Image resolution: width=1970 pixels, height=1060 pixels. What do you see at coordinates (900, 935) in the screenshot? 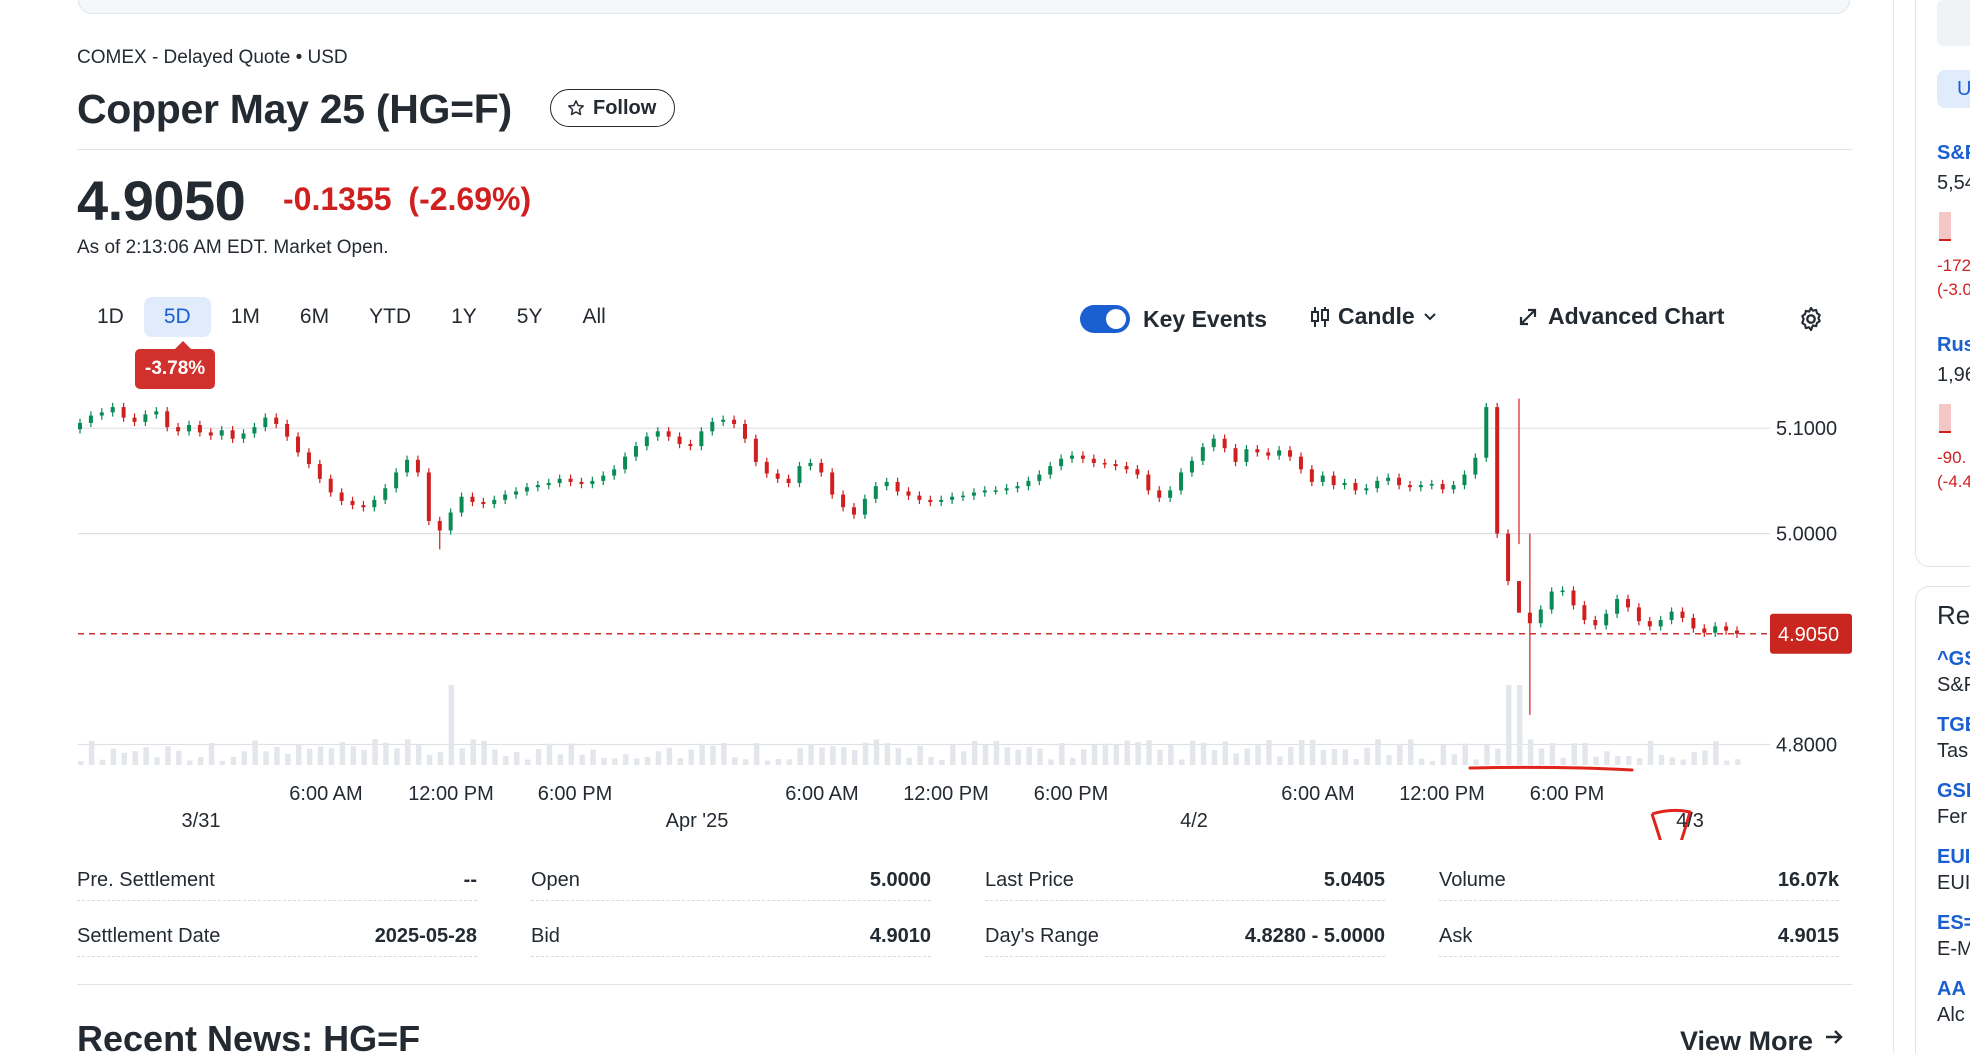
I see `stat-value: 4.9010` at bounding box center [900, 935].